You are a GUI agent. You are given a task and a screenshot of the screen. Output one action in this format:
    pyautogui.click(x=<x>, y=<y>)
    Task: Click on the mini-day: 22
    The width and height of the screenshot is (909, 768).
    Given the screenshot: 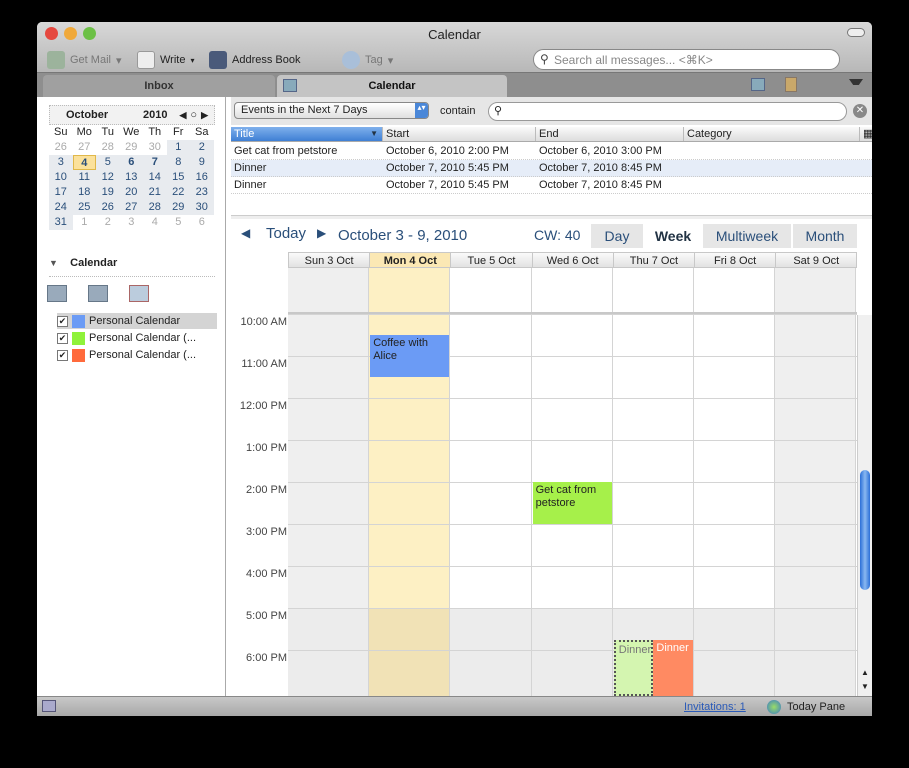 What is the action you would take?
    pyautogui.click(x=178, y=192)
    